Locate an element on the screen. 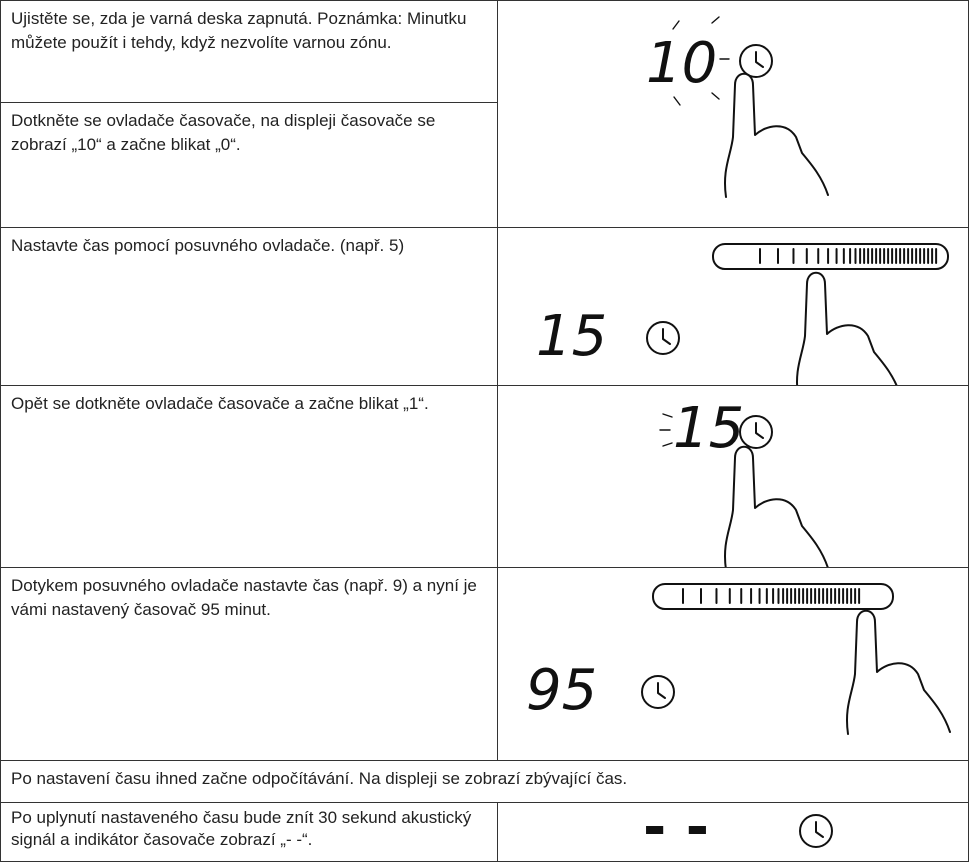 The image size is (969, 863). display-digits: 10 is located at coordinates (681, 63).